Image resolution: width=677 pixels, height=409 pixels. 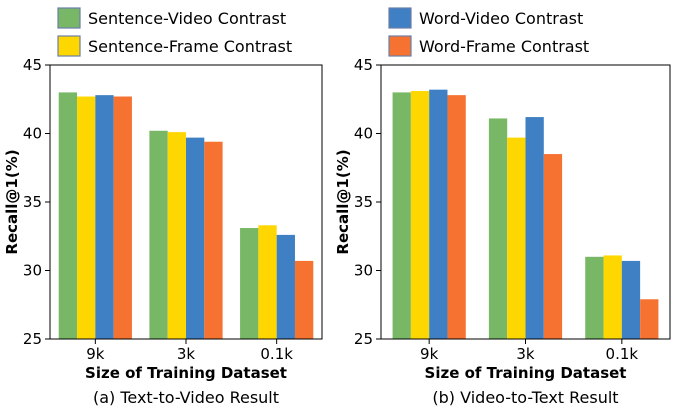 What do you see at coordinates (504, 46) in the screenshot?
I see `legend-label-3: Word-Frame Contrast` at bounding box center [504, 46].